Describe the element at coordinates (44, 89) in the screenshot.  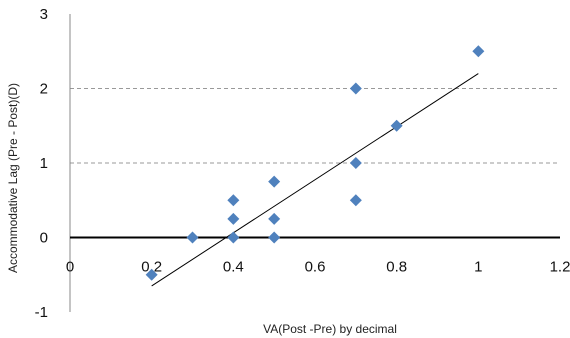
I see `y-tick-label: 2` at that location.